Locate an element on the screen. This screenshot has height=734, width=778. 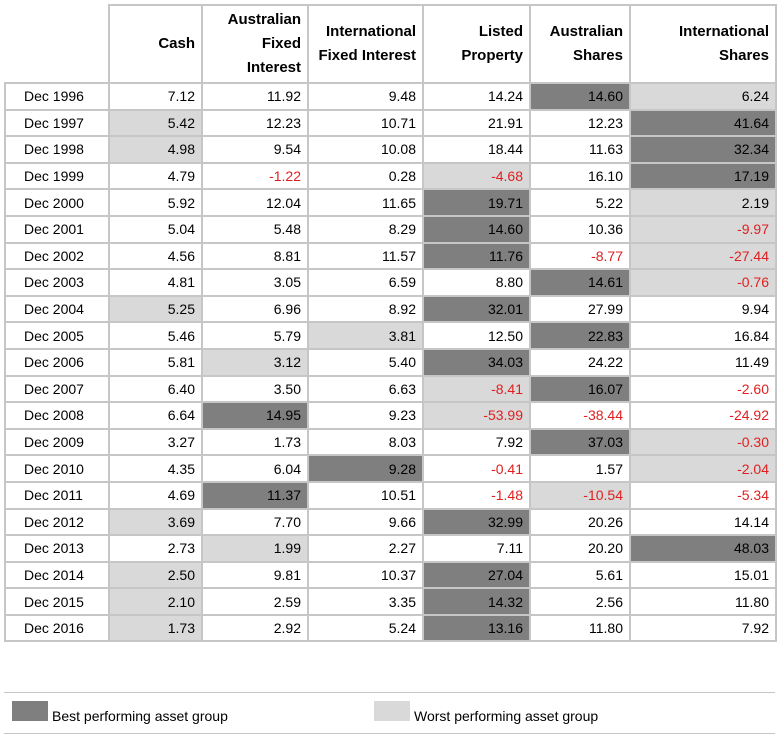
value-cell: 11.63 is located at coordinates (580, 149).